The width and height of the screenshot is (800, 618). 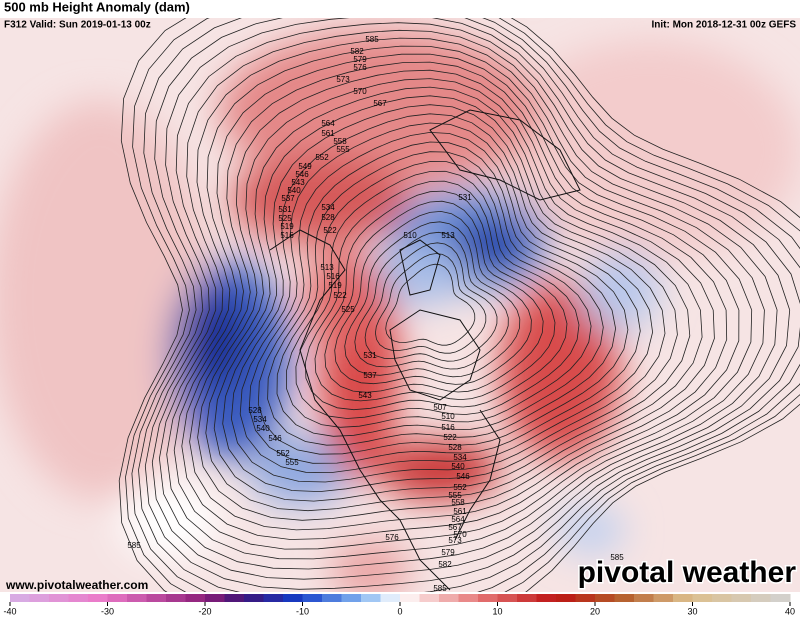 What do you see at coordinates (77, 25) in the screenshot?
I see `valid-time: F312 Valid: Sun 2019-01-13 00z` at bounding box center [77, 25].